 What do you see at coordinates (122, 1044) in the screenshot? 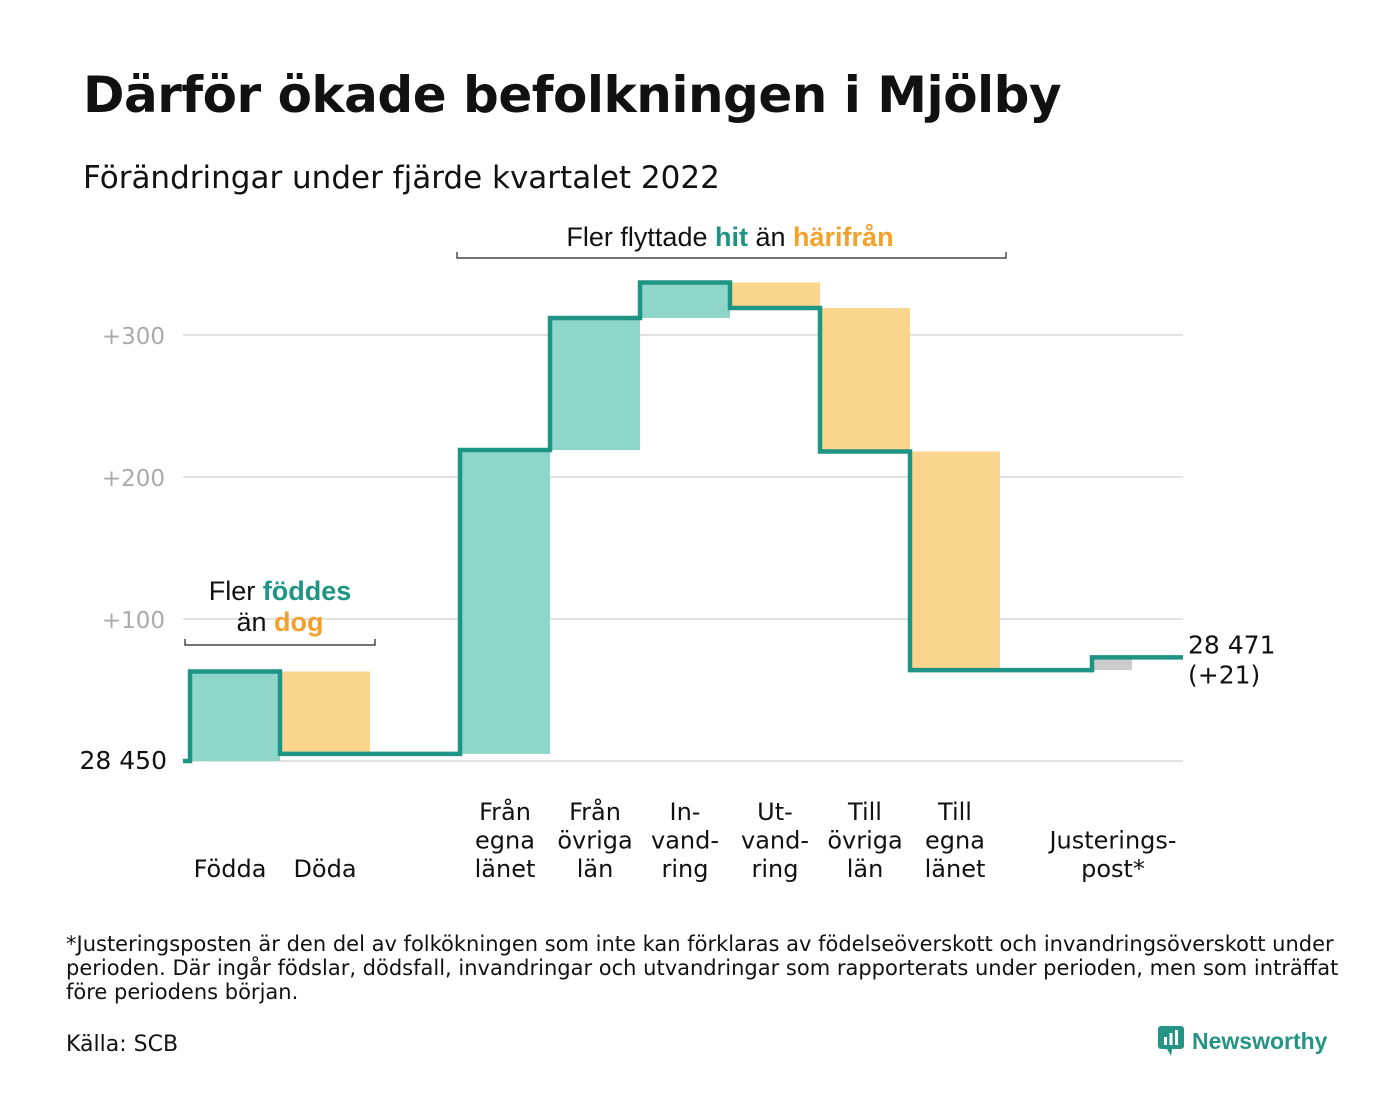
I see `source-label: Källa: SCB` at bounding box center [122, 1044].